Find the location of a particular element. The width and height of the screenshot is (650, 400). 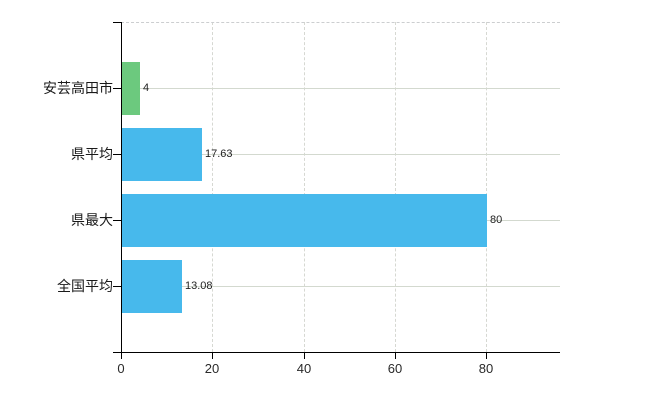

category-label: 県平均 is located at coordinates (92, 154).